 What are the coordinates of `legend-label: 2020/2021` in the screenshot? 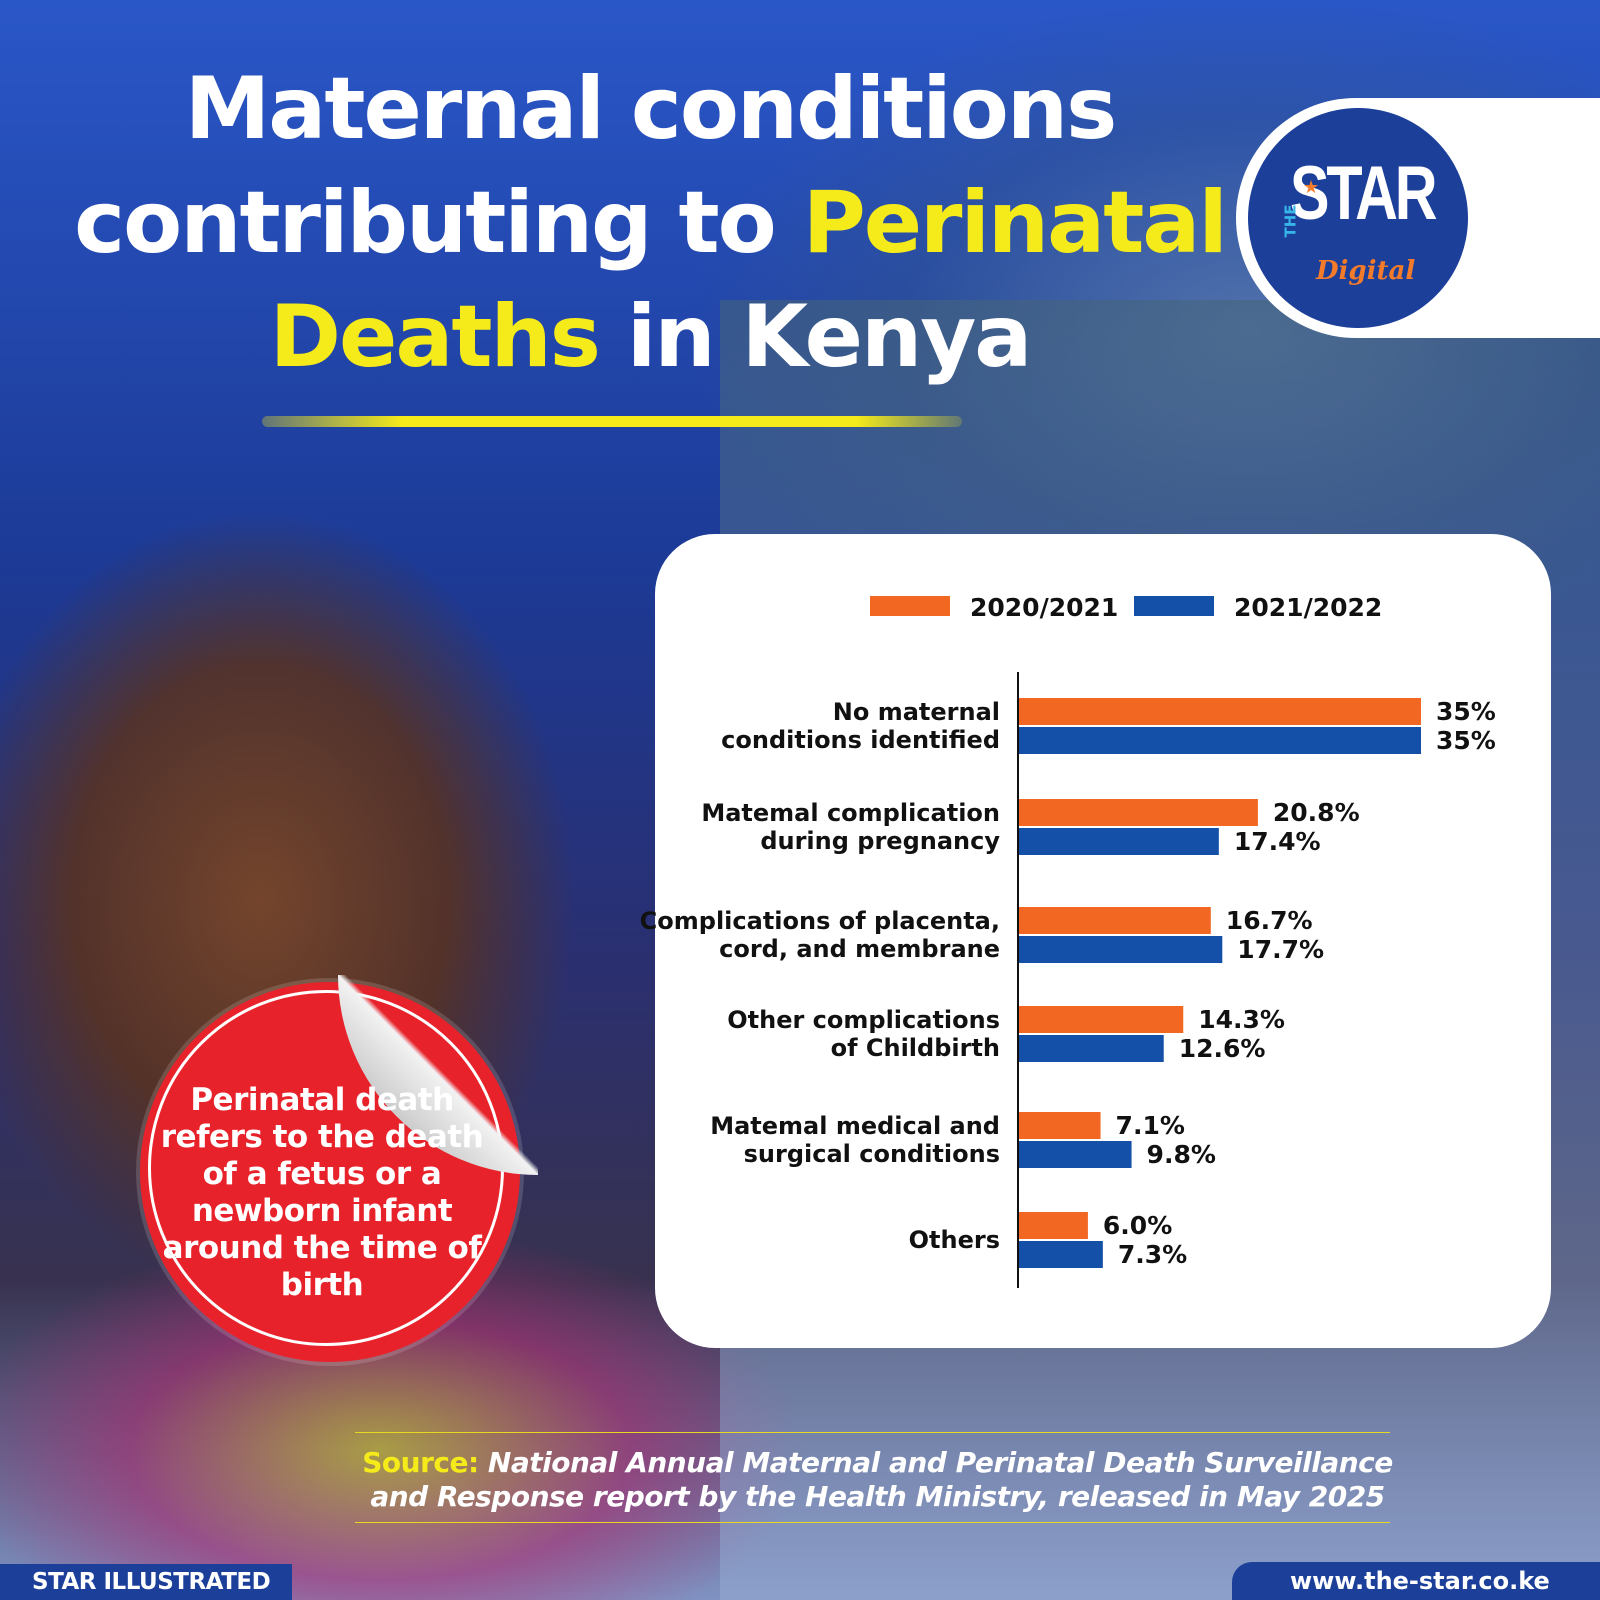 It's located at (1044, 607).